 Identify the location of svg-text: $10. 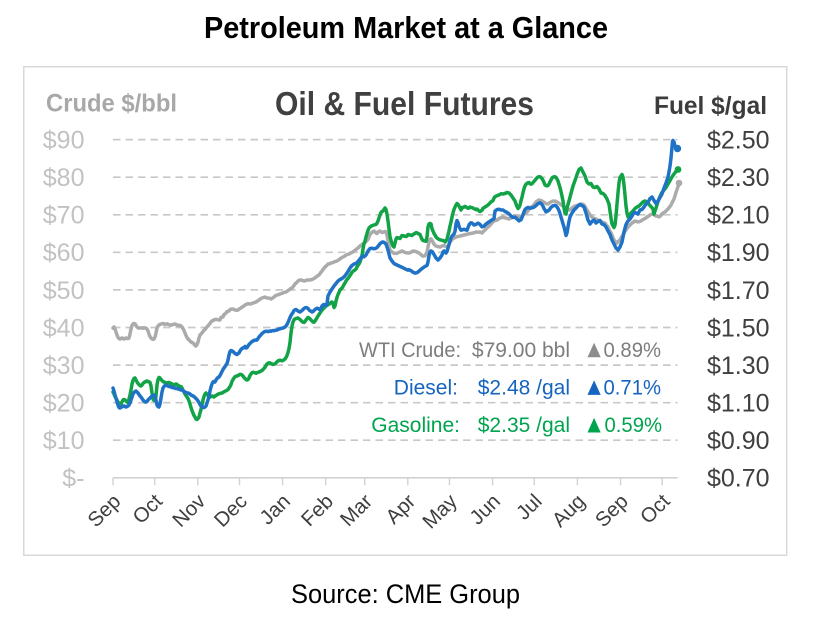
(64, 441).